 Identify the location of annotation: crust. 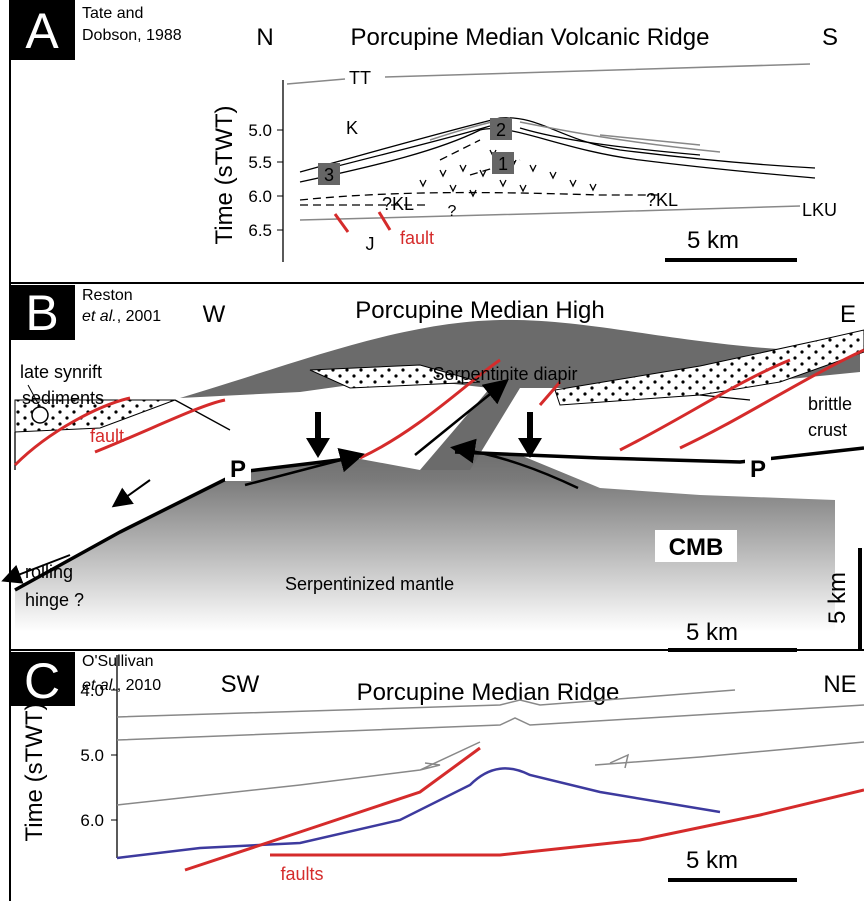
(827, 430).